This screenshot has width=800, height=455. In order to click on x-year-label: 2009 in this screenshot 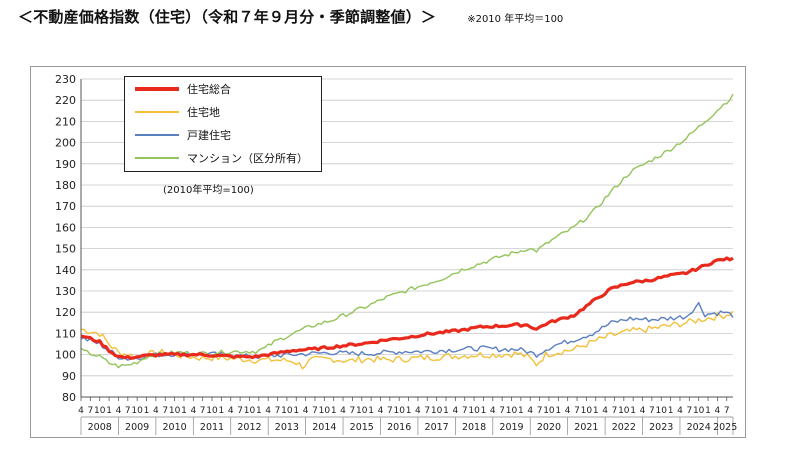, I will do `click(137, 427)`.